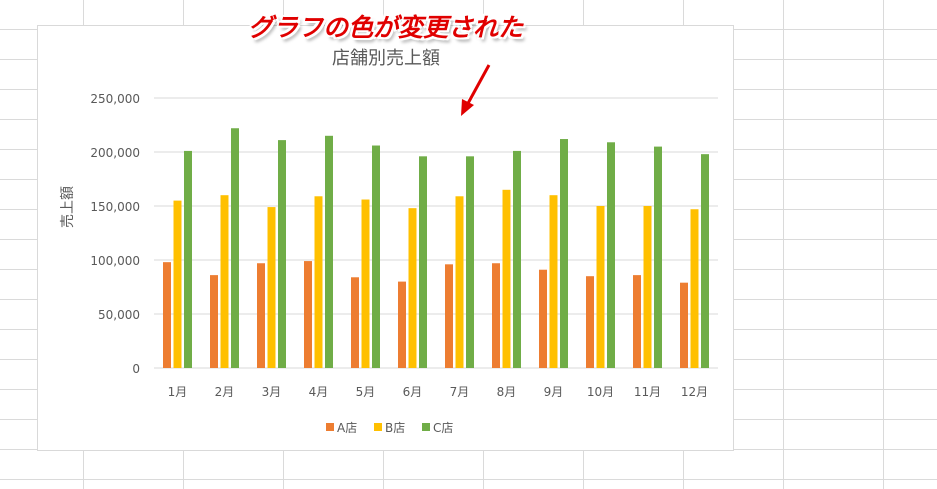 The image size is (937, 489). I want to click on bar-A店-7月, so click(449, 316).